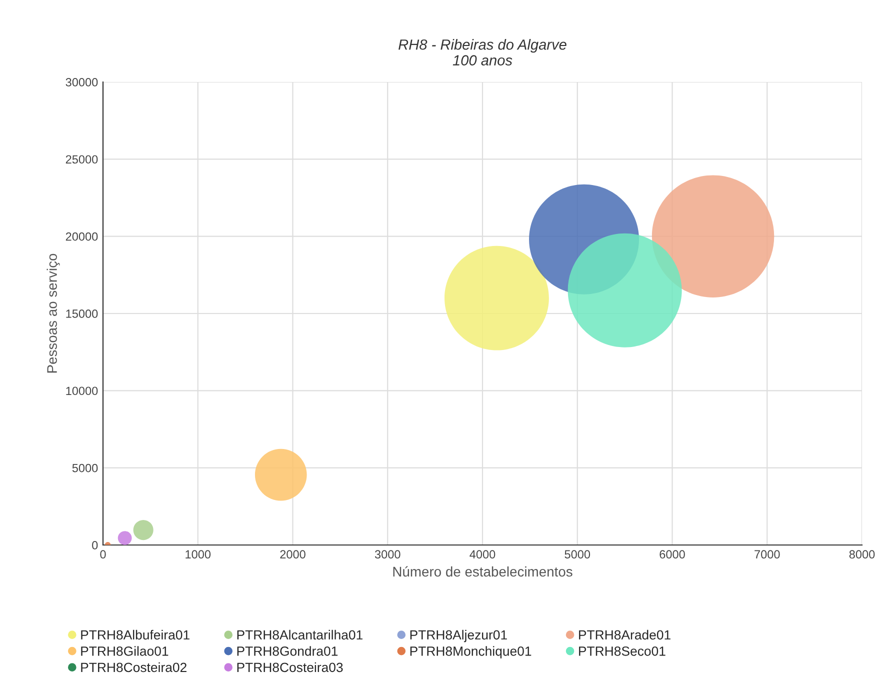 The width and height of the screenshot is (887, 697). What do you see at coordinates (124, 651) in the screenshot?
I see `legend-label: PTRH8Gilao01` at bounding box center [124, 651].